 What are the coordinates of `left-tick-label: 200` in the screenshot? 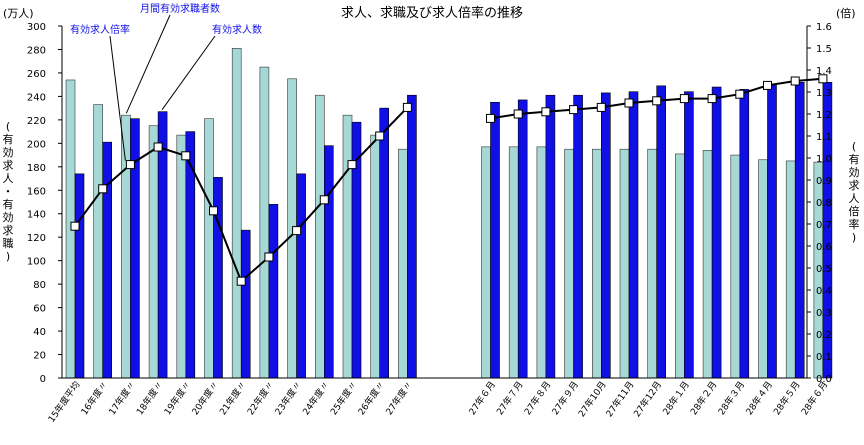 It's located at (36, 144).